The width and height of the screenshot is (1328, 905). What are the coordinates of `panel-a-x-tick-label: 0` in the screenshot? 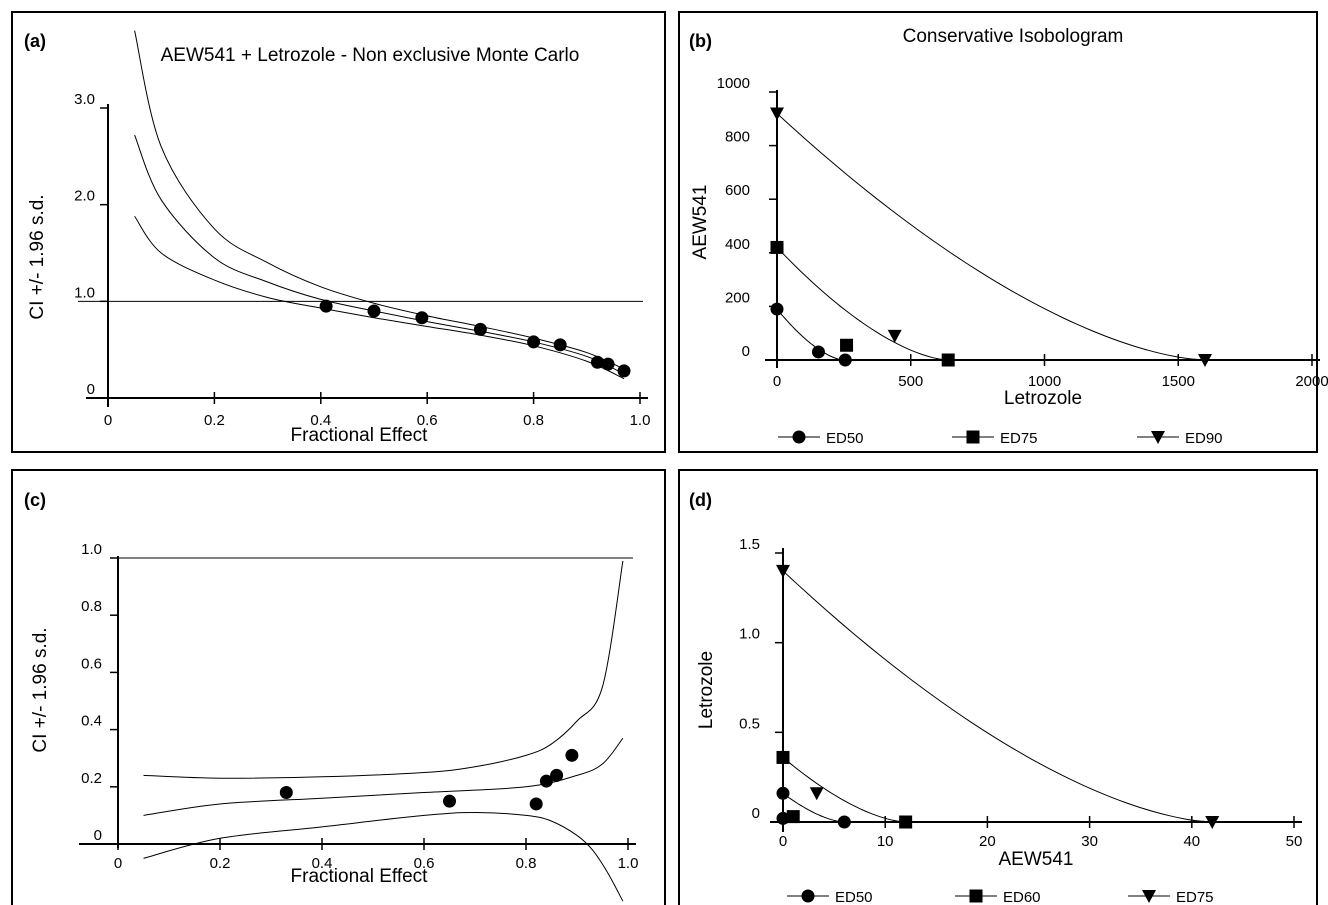 It's located at (108, 420).